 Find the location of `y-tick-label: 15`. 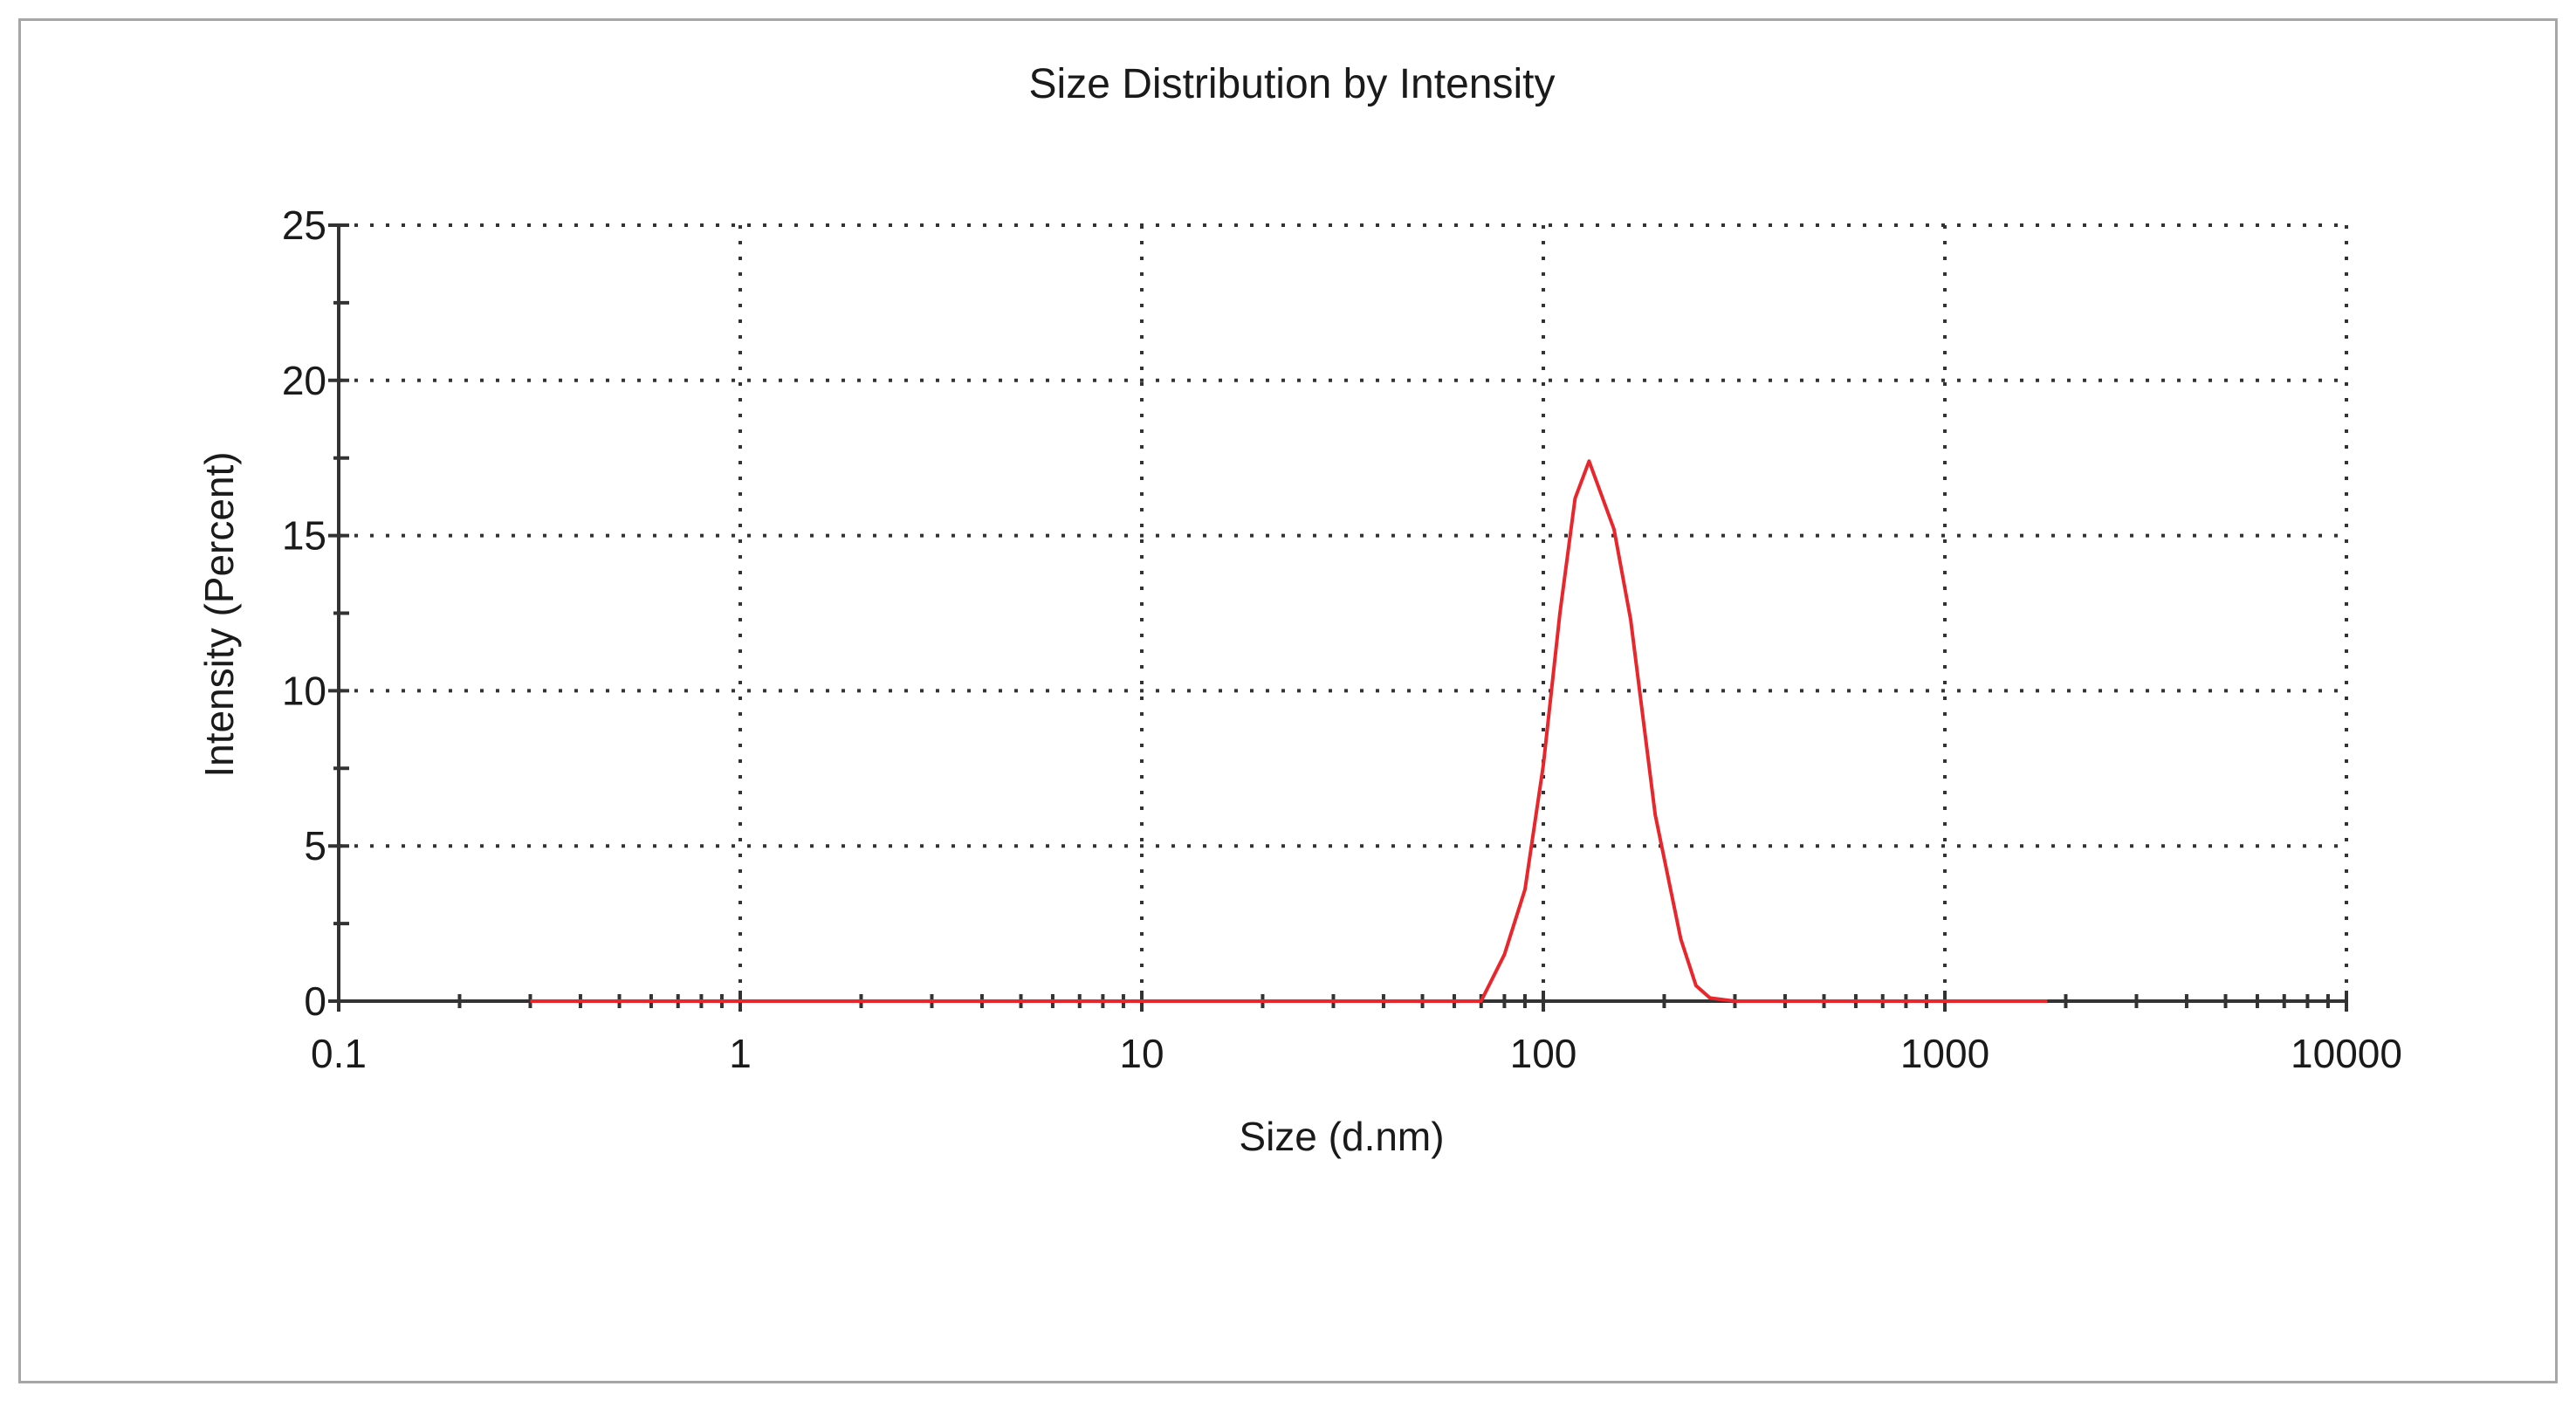

y-tick-label: 15 is located at coordinates (304, 536).